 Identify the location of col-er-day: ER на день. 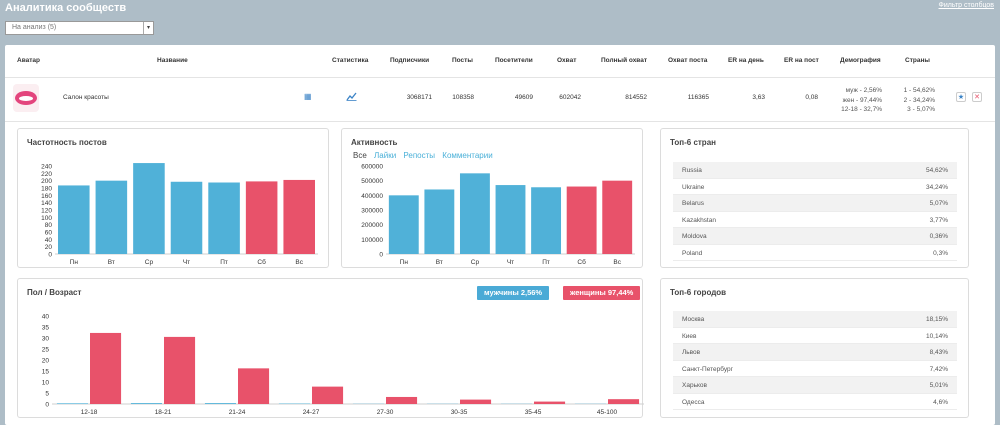
(746, 60).